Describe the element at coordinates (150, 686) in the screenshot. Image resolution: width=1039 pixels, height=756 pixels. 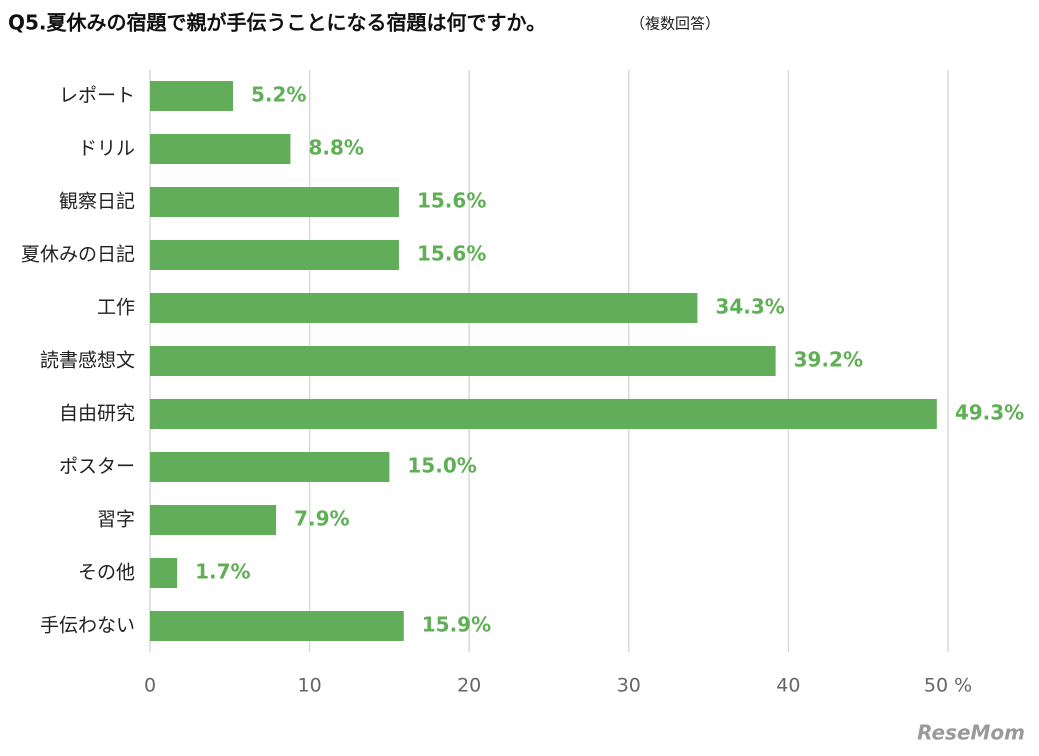
I see `x-tick-label: 0` at that location.